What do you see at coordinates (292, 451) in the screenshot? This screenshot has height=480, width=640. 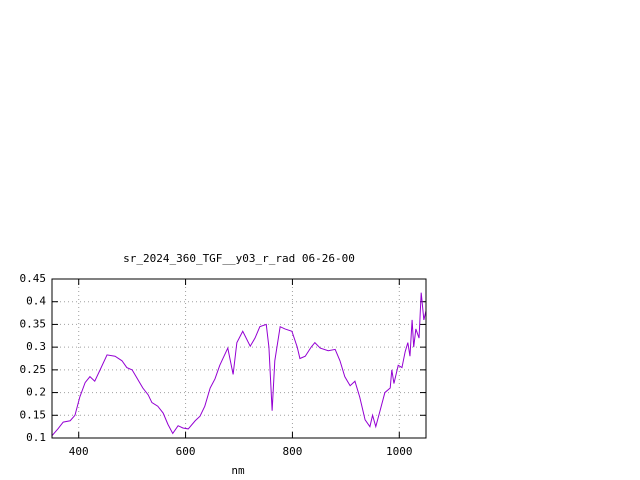 I see `x-tick-label: 800` at bounding box center [292, 451].